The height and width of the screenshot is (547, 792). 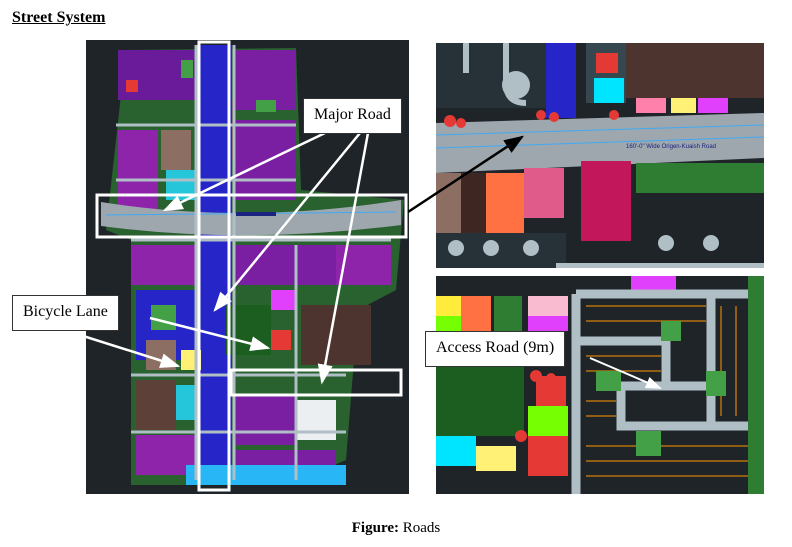 I want to click on cul-de-sac-bulb, so click(x=516, y=85).